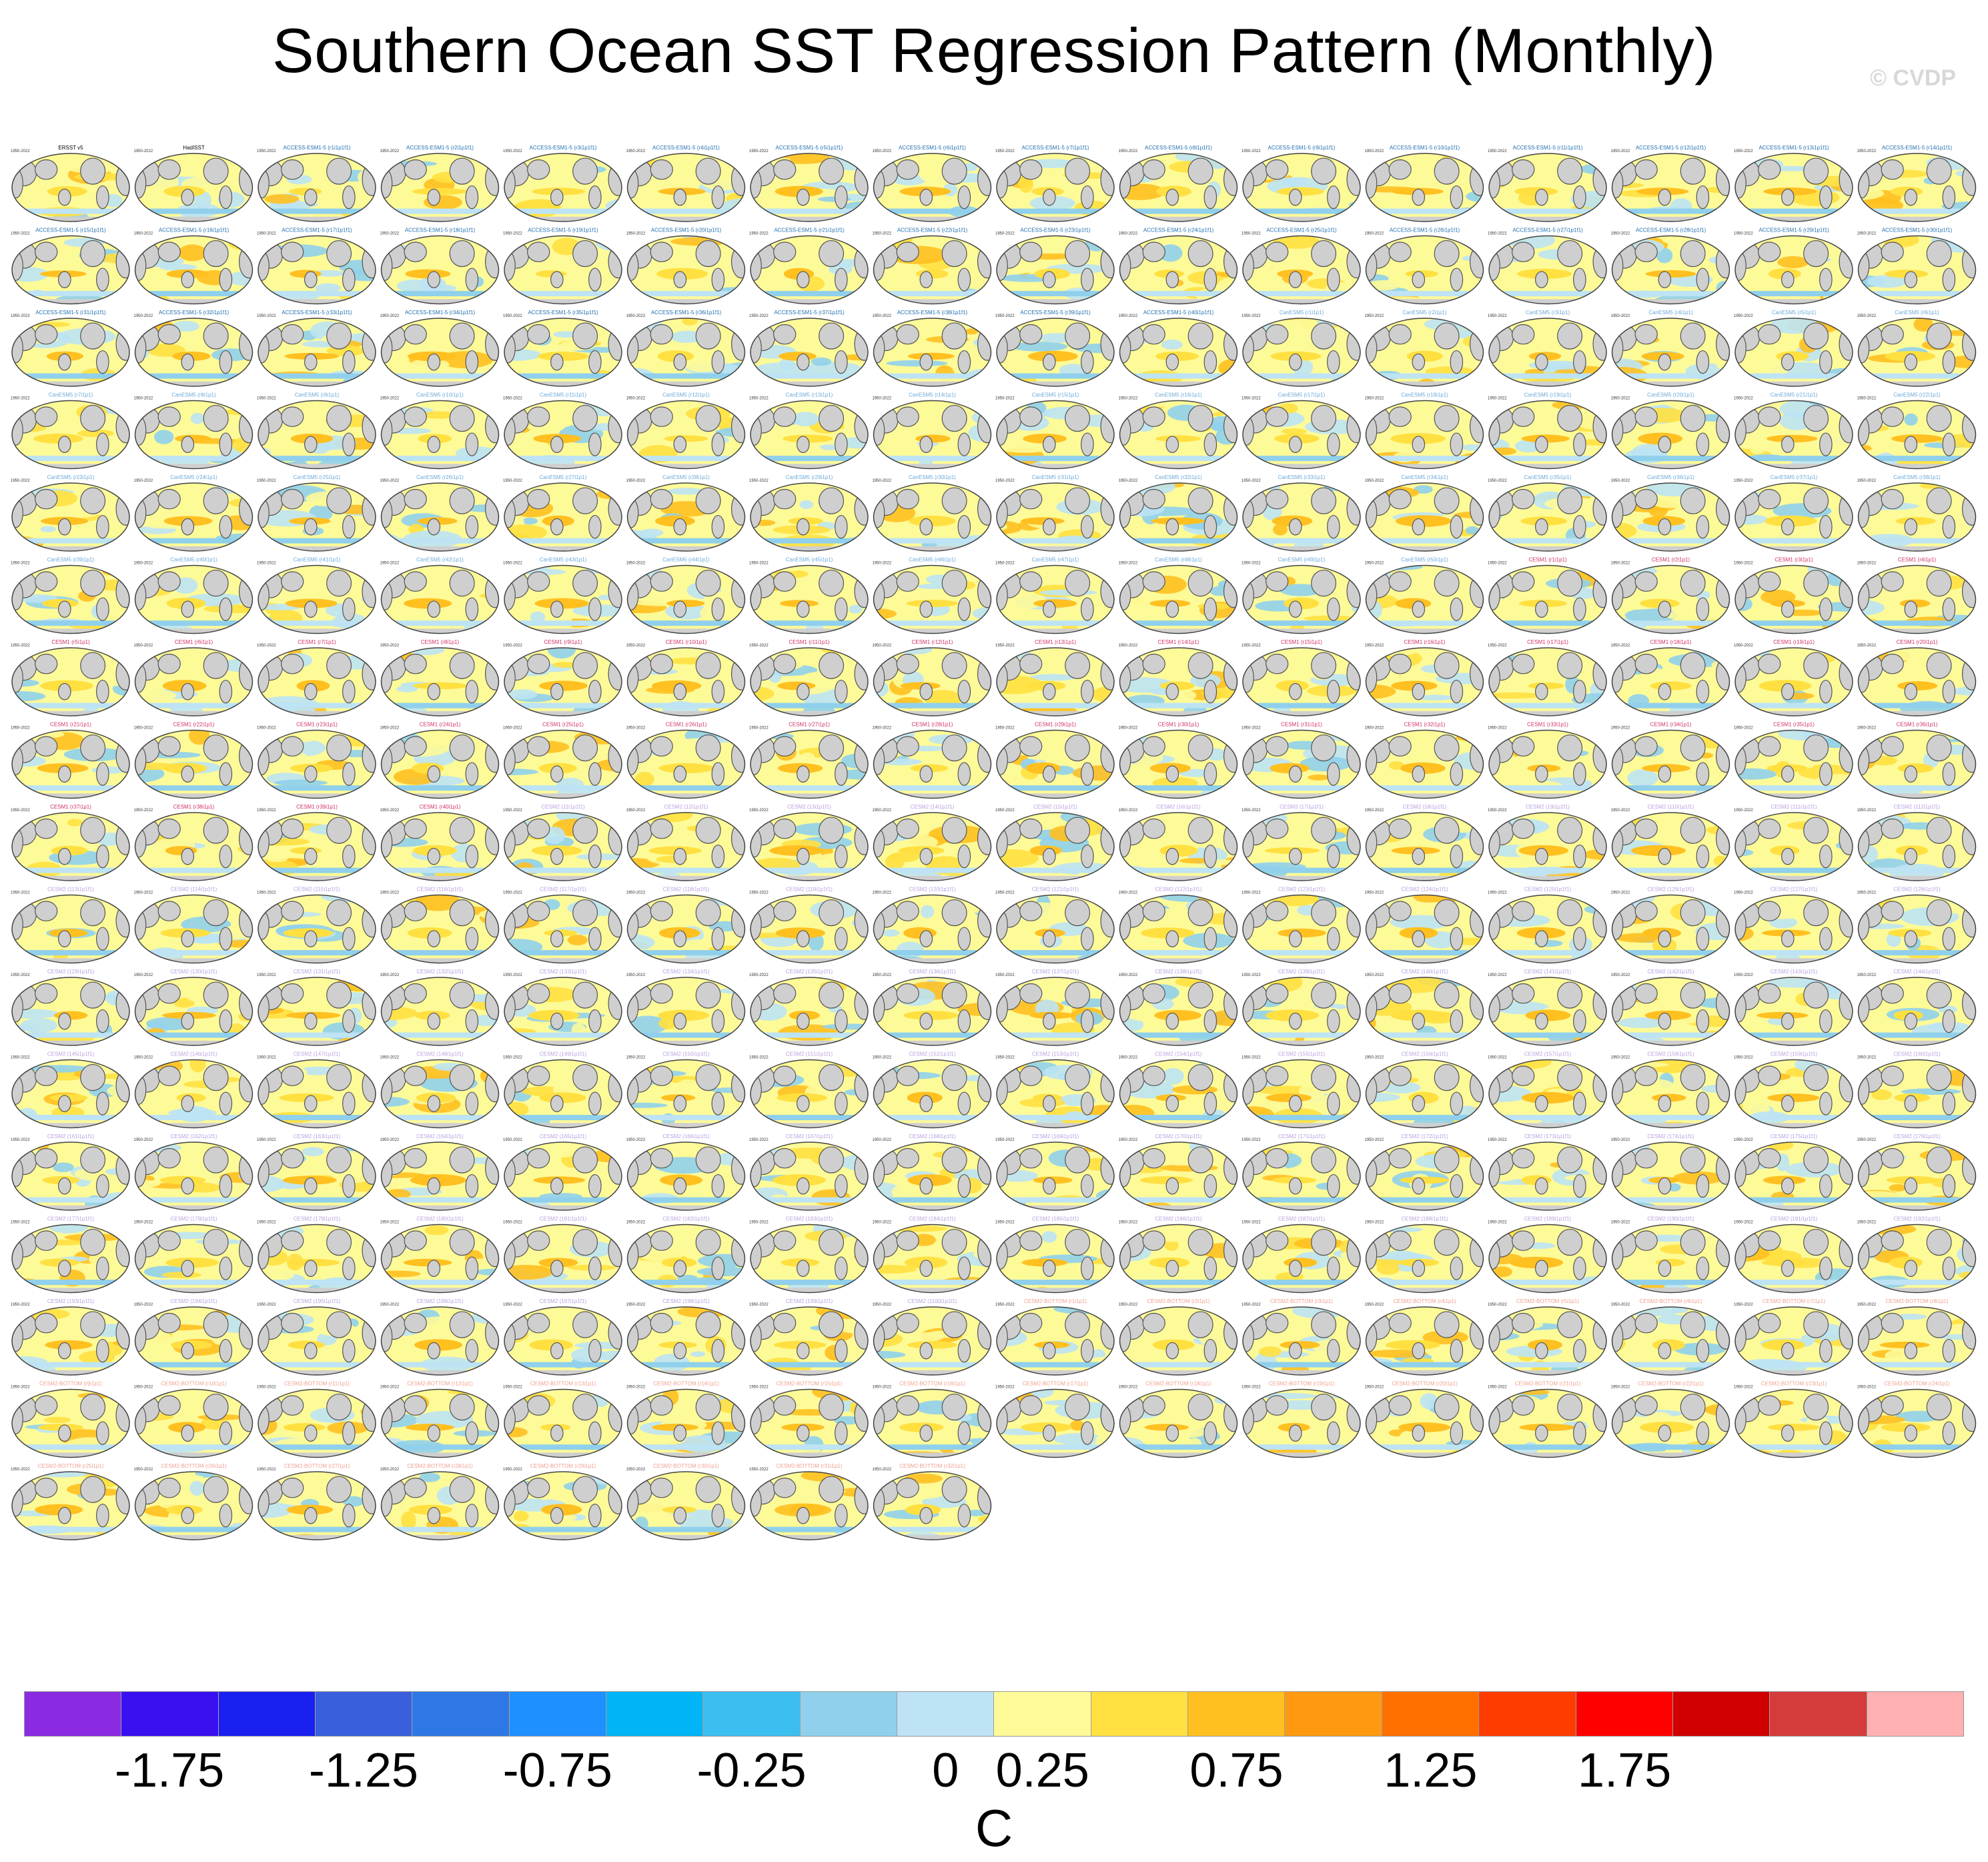 Image resolution: width=1988 pixels, height=1862 pixels. What do you see at coordinates (194, 678) in the screenshot?
I see `map-panel: 1950-2022 CESM1 (r6i1p1)` at bounding box center [194, 678].